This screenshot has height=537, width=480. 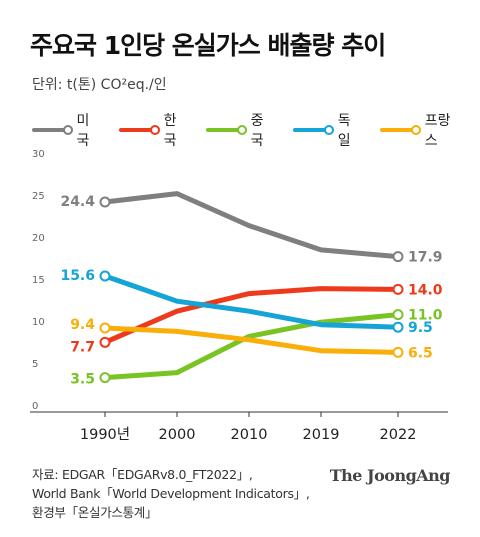 I want to click on legend-item: 중국, so click(x=241, y=130).